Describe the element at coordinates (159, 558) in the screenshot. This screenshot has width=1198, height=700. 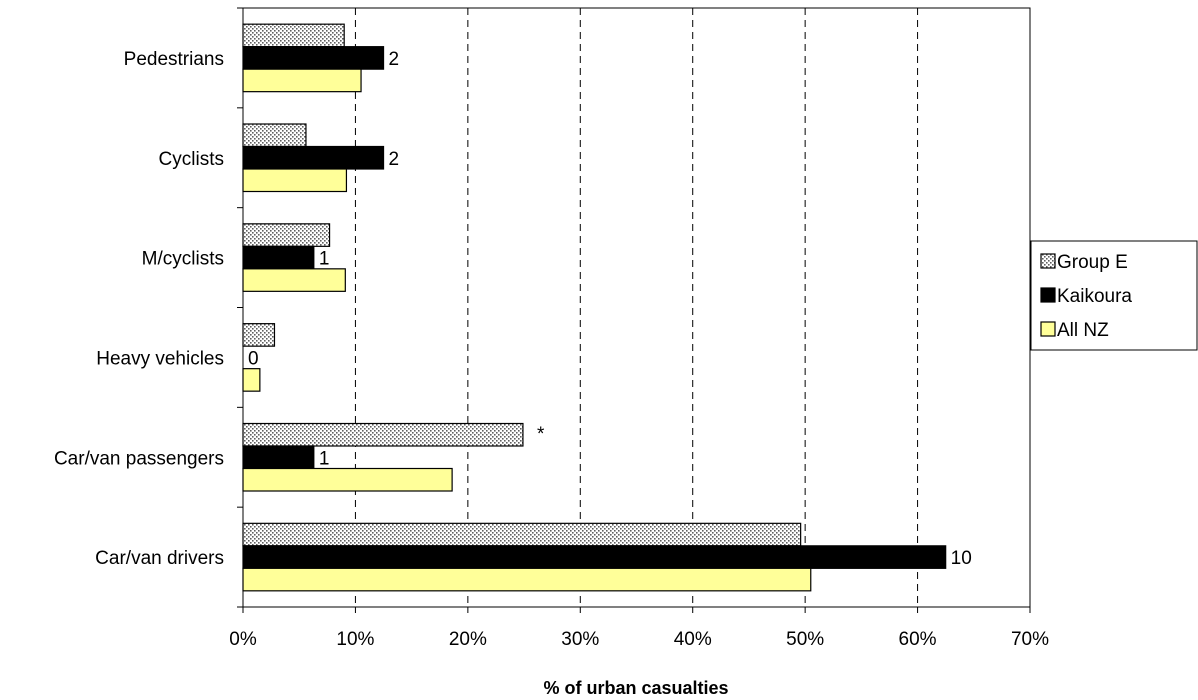
I see `category-label: Car/van drivers` at that location.